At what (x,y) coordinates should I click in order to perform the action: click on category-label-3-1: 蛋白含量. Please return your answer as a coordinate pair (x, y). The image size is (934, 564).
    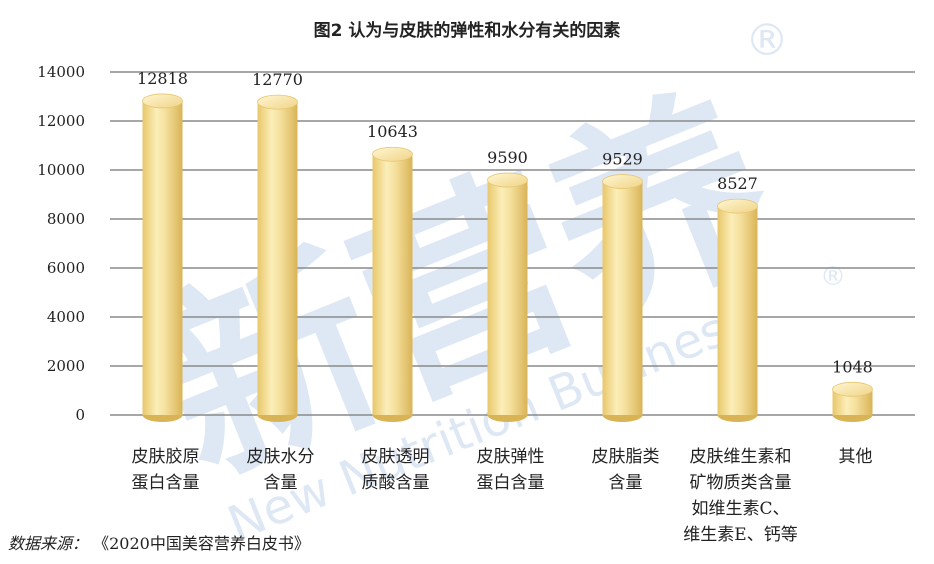
    Looking at the image, I should click on (511, 483).